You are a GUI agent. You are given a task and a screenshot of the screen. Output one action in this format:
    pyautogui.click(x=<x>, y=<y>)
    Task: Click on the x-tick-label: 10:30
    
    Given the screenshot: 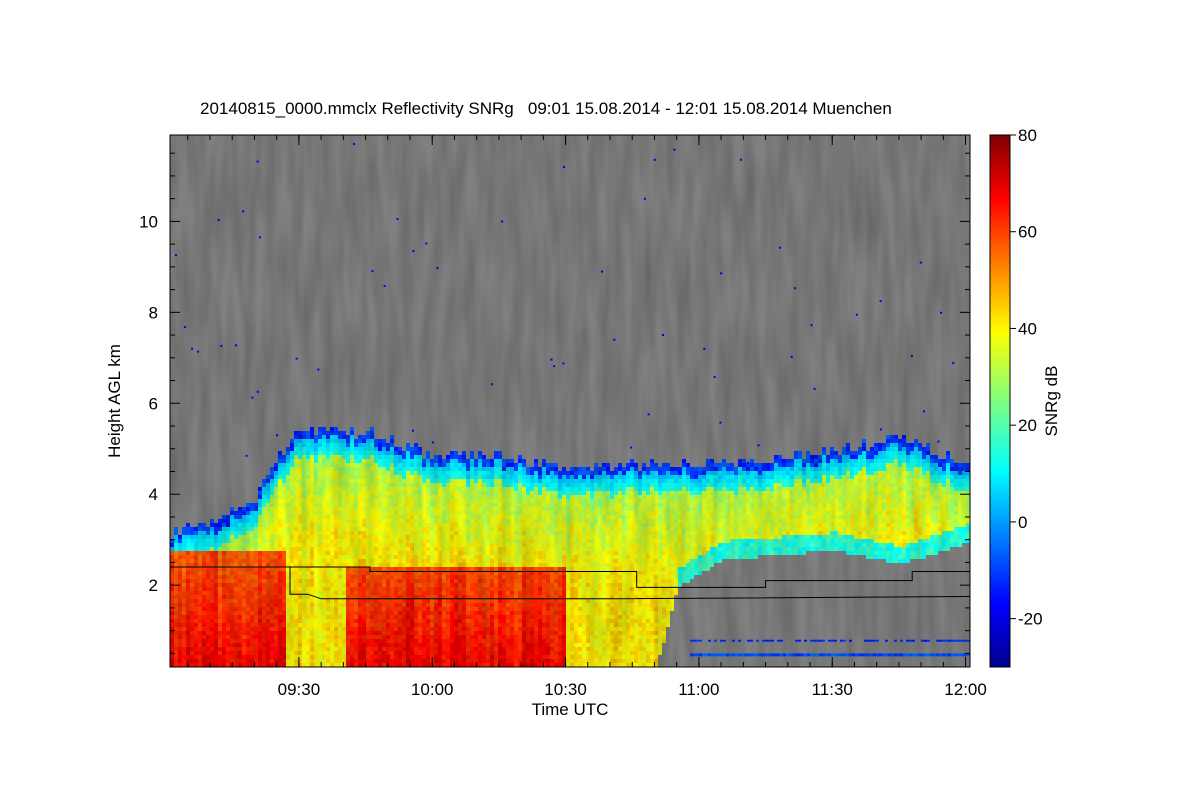 What is the action you would take?
    pyautogui.click(x=565, y=689)
    